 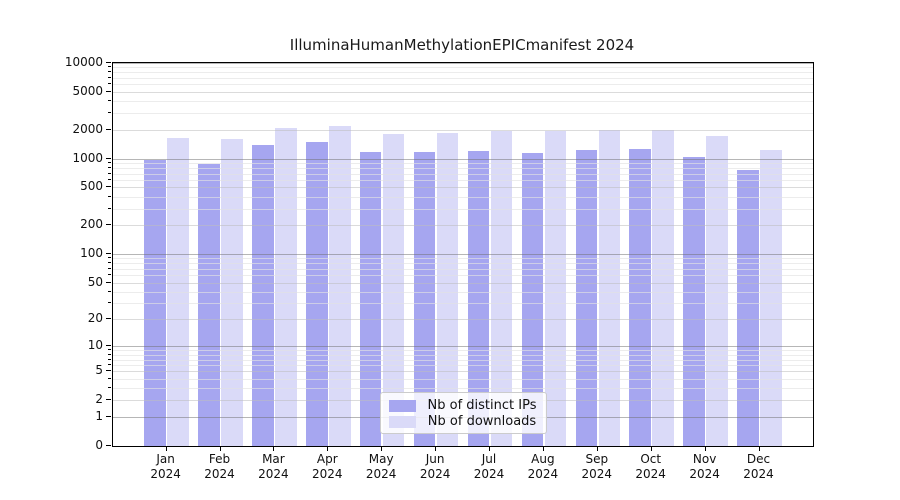 What do you see at coordinates (463, 130) in the screenshot?
I see `gridline-2000` at bounding box center [463, 130].